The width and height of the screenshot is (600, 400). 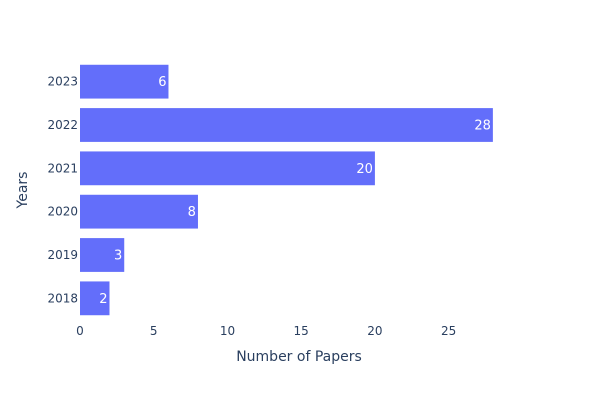 What do you see at coordinates (227, 168) in the screenshot?
I see `bar-2021` at bounding box center [227, 168].